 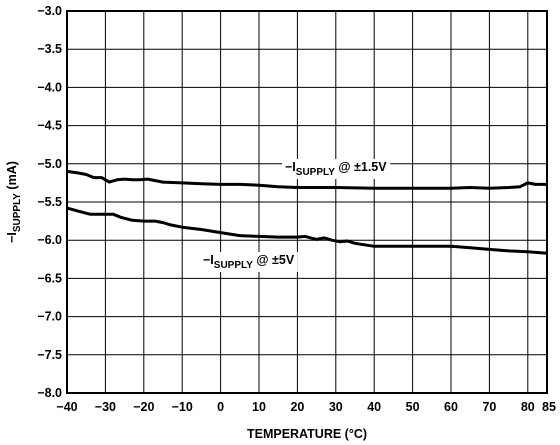 I want to click on x-tick-label: 10, so click(x=259, y=407).